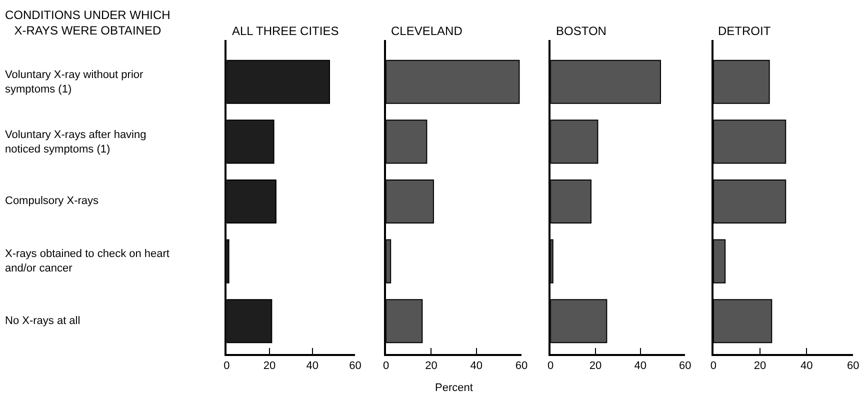  Describe the element at coordinates (42, 321) in the screenshot. I see `y-tick-label: No X-rays at all` at that location.